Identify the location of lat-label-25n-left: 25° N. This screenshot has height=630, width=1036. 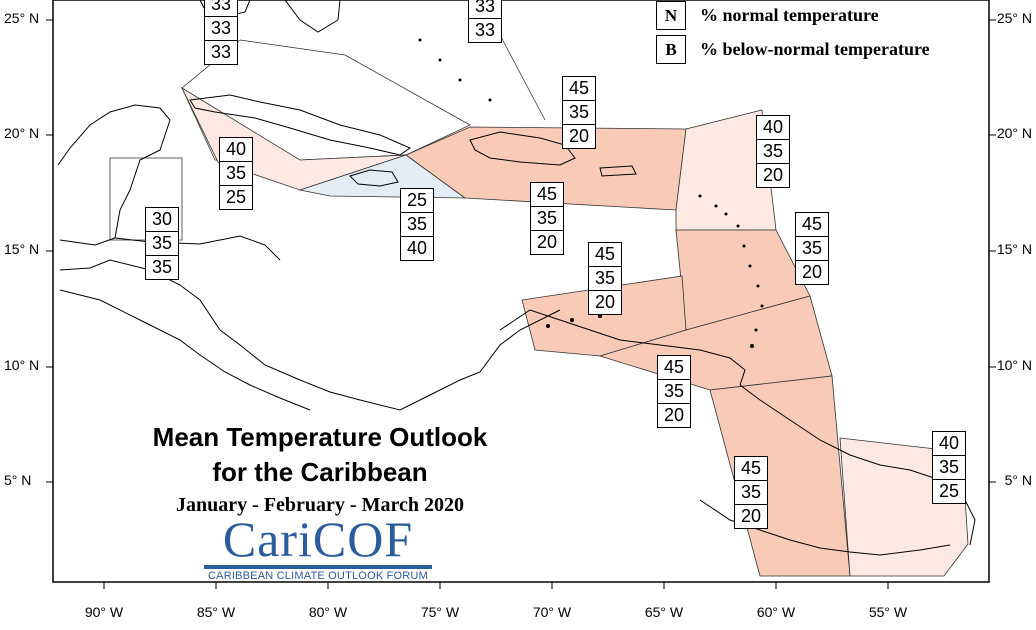
(22, 18).